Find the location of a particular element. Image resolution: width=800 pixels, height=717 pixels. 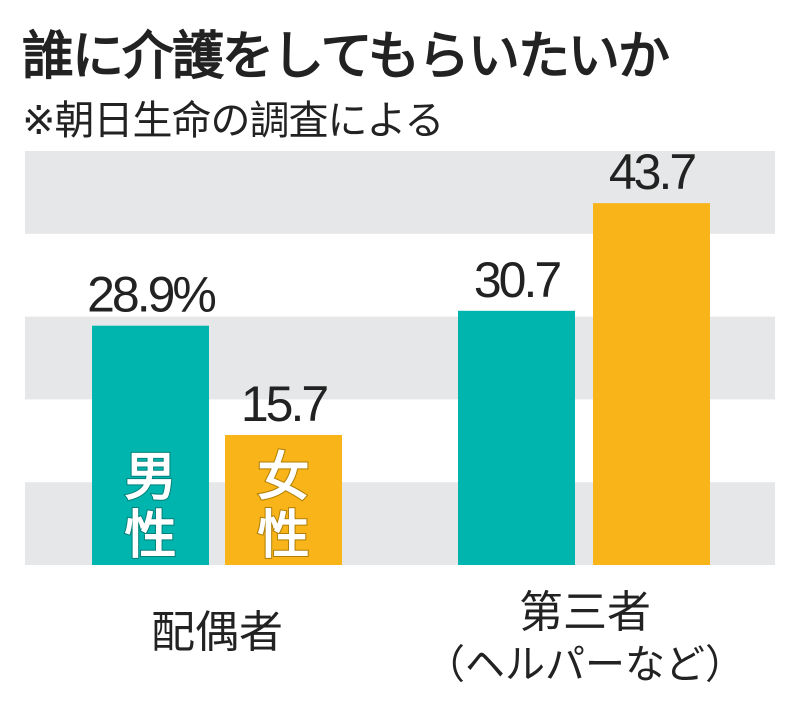

series-label: 女 is located at coordinates (283, 478).